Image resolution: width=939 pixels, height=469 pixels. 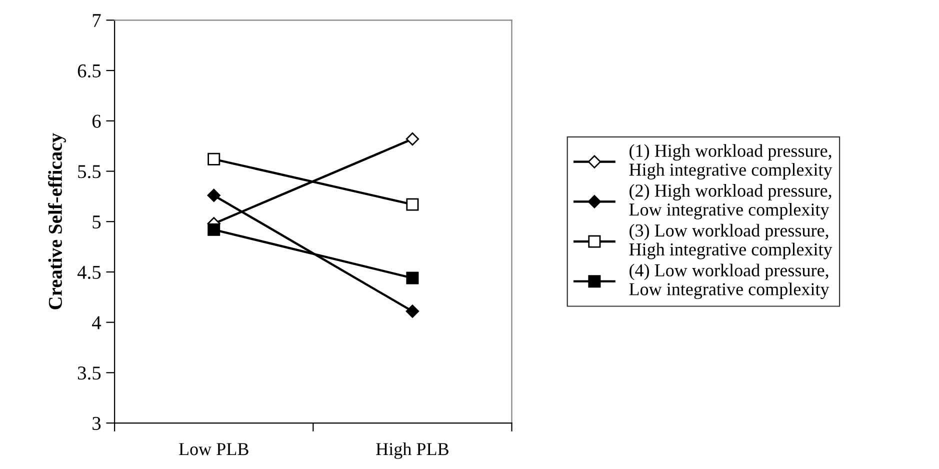 What do you see at coordinates (412, 450) in the screenshot?
I see `x-tick-label: High PLB` at bounding box center [412, 450].